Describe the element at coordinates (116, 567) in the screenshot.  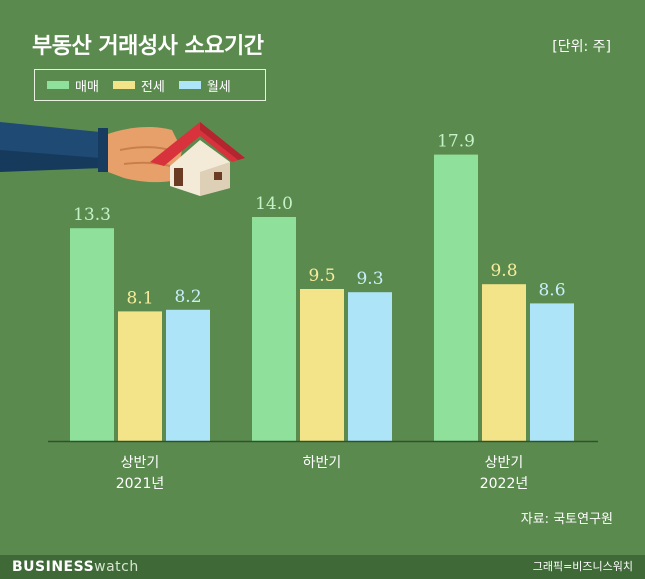
I see `brand-light: watch` at that location.